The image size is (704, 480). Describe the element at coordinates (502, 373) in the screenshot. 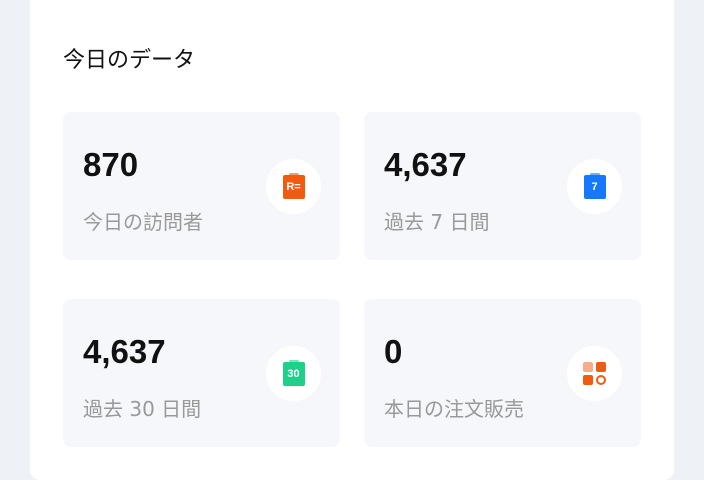

I see `stat-tile-orders: 0 本日の注文販売` at that location.